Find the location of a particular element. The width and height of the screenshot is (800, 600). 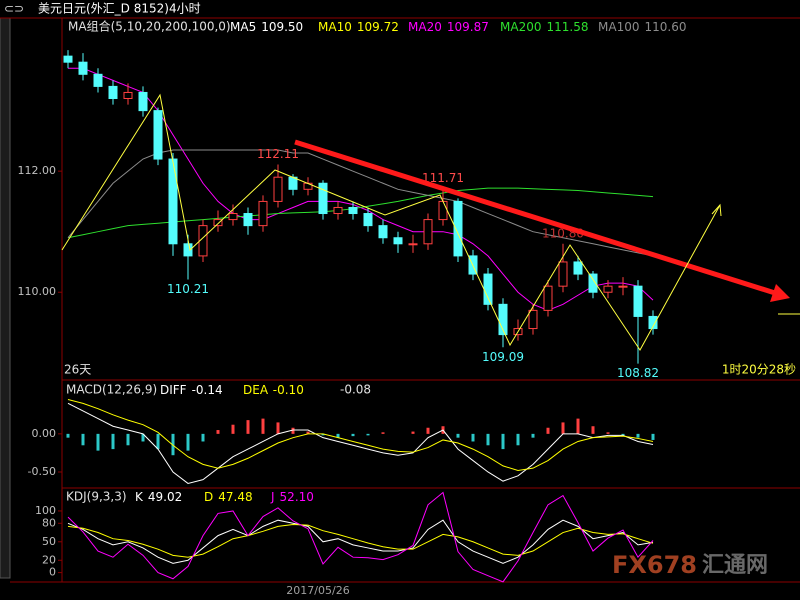

legend-value: 52.10 is located at coordinates (297, 497).